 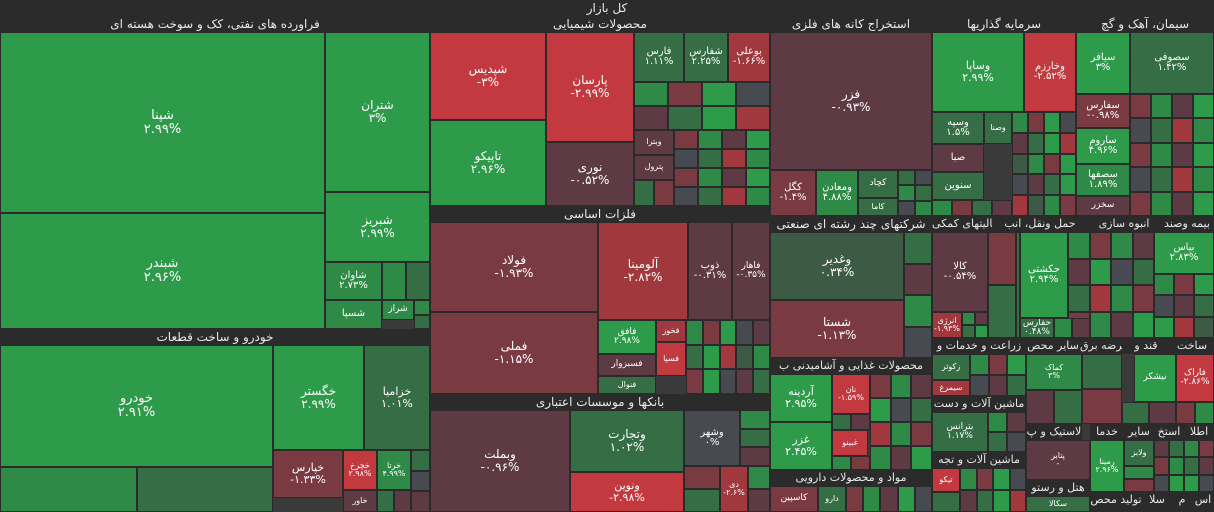 I want to click on stock-tile-fahar: فاهار -۰.۳۵%, so click(x=751, y=271).